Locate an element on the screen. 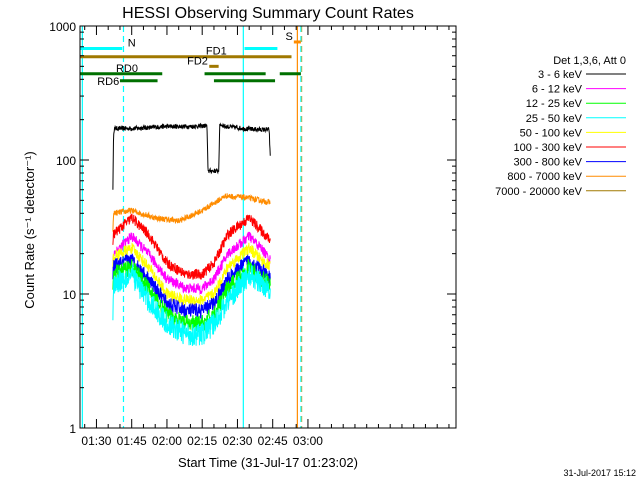 The image size is (640, 480). legend-label: 12 - 25 keV is located at coordinates (554, 104).